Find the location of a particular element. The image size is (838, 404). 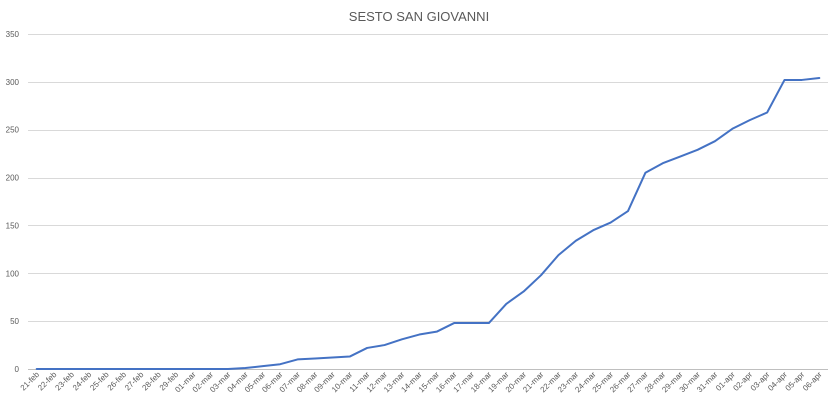

y-tick-label: 300 is located at coordinates (13, 82).